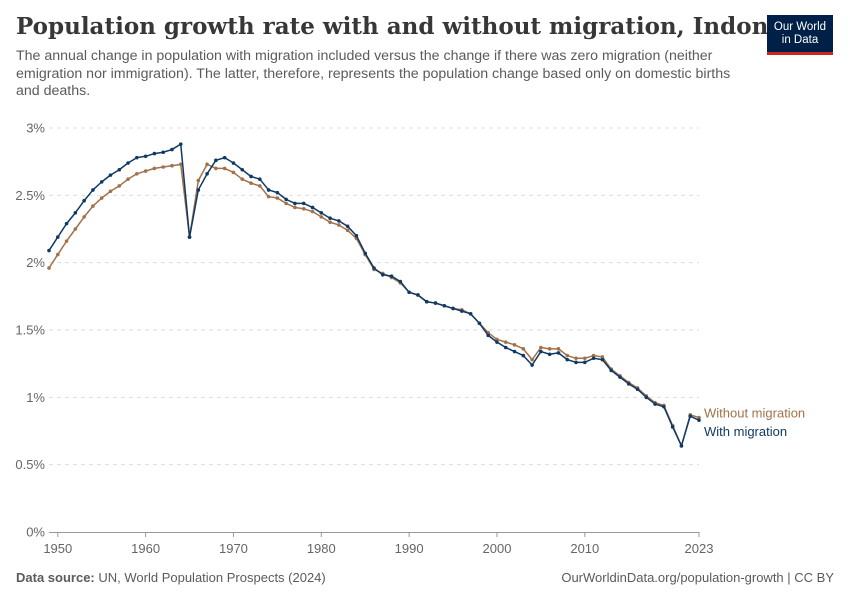 The image size is (850, 600). I want to click on x-tick-label: 1990, so click(409, 548).